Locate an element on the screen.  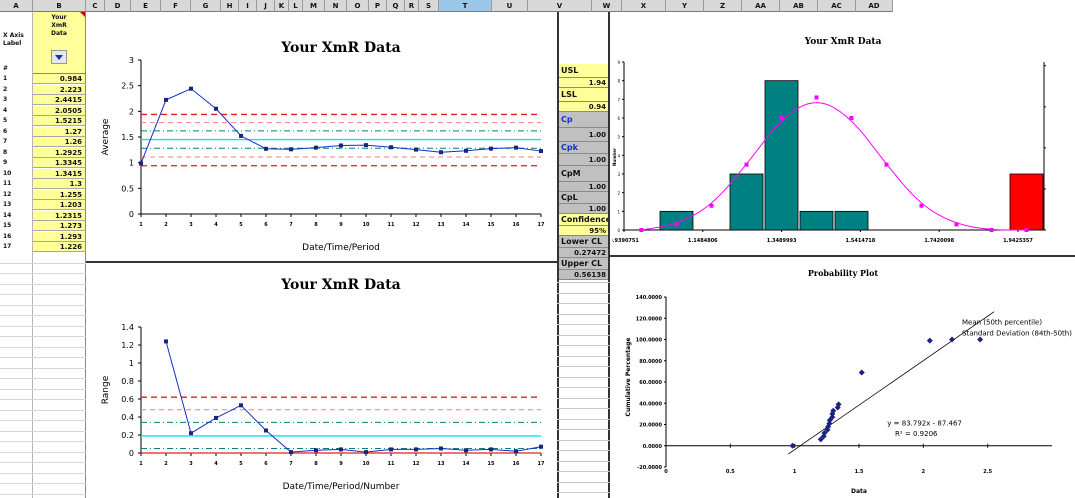
stat-lsl-value: 0.94 is located at coordinates (583, 107).